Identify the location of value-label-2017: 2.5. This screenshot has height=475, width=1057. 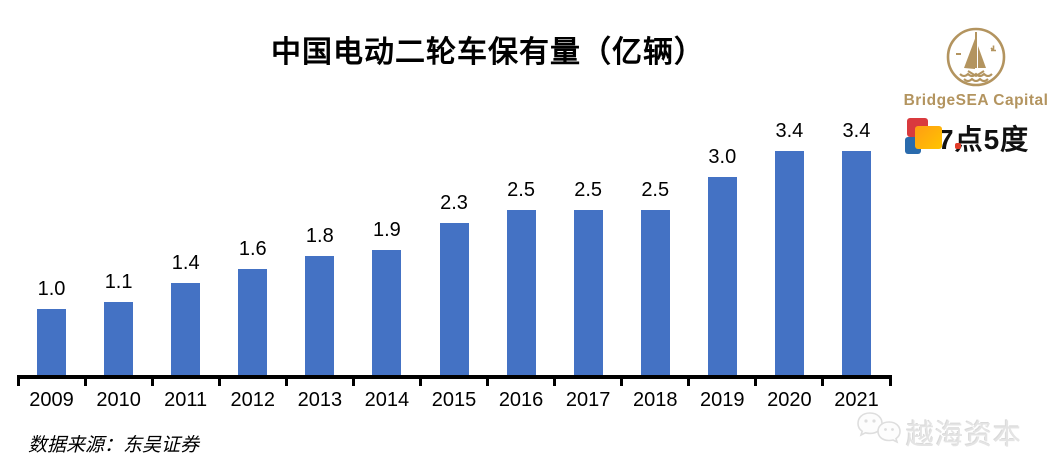
(588, 190).